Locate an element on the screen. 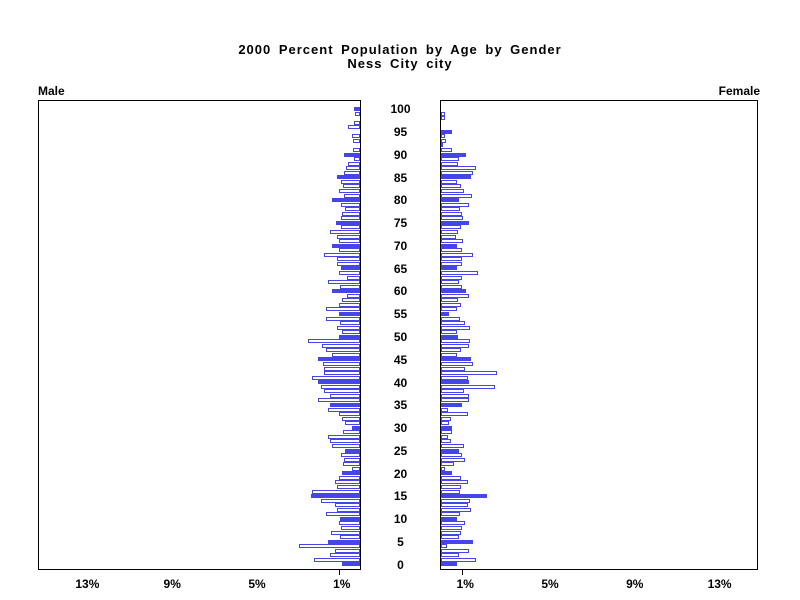 The width and height of the screenshot is (800, 600). chart-subtitle: Ness City city is located at coordinates (400, 63).